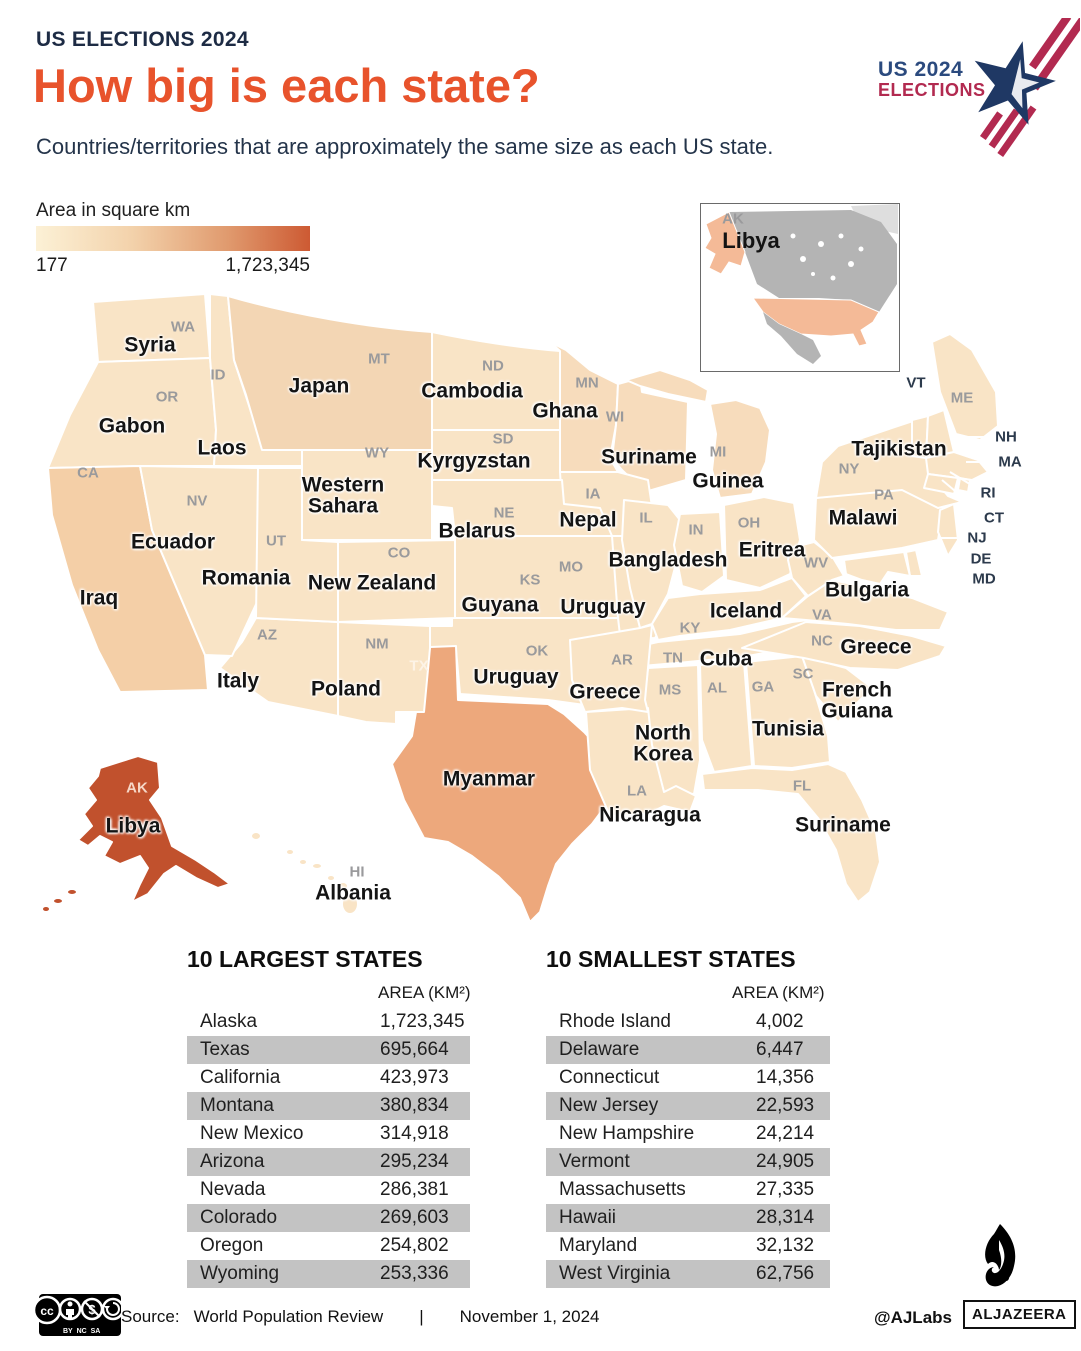 The height and width of the screenshot is (1351, 1081). Describe the element at coordinates (785, 1077) in the screenshot. I see `state-area: 14,356` at that location.